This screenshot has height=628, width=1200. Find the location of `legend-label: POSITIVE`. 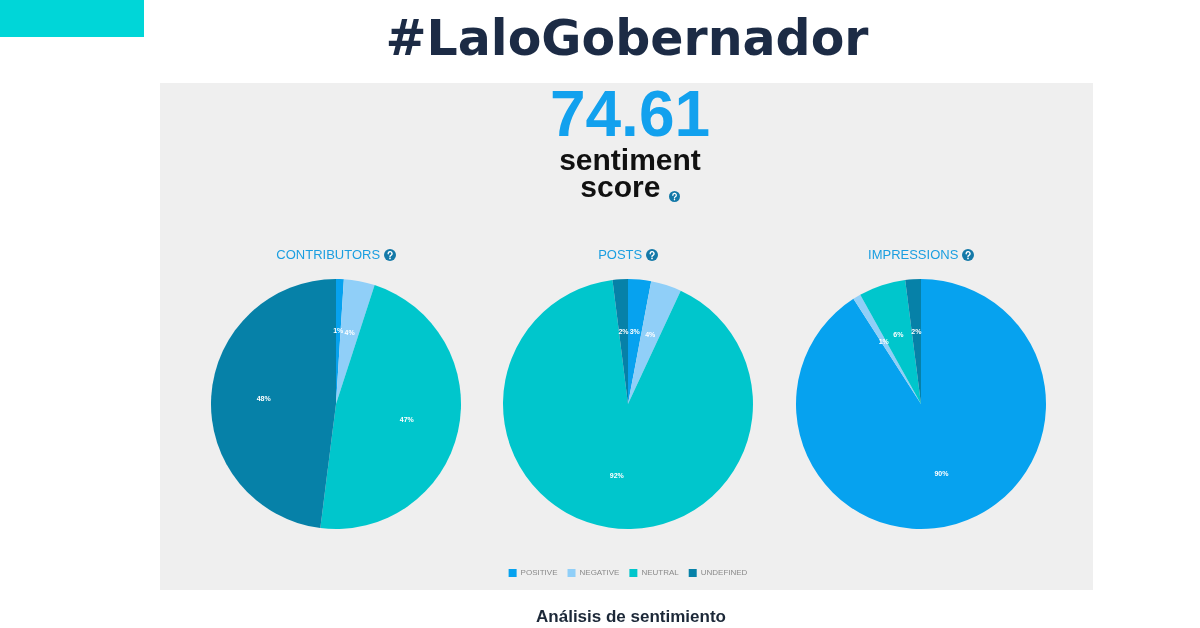

legend-label: POSITIVE is located at coordinates (539, 573).